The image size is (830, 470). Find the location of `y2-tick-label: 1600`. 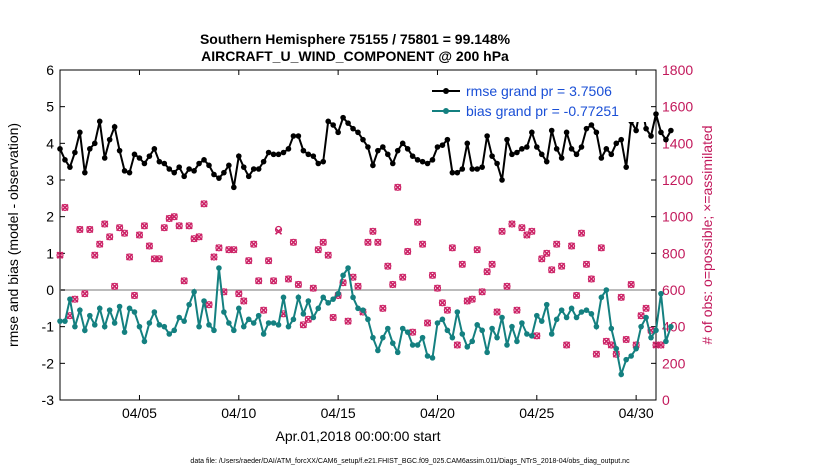

y2-tick-label: 1600 is located at coordinates (677, 107).